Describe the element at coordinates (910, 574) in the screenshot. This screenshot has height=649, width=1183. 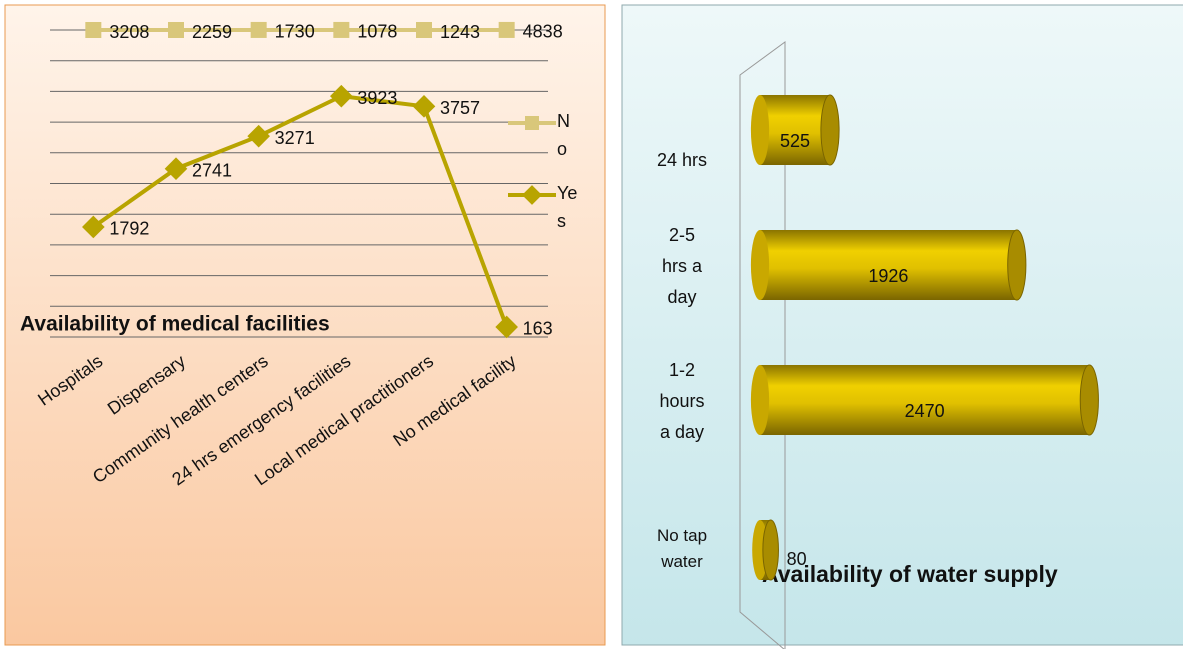
I see `chart-title: Availability of water supply` at that location.